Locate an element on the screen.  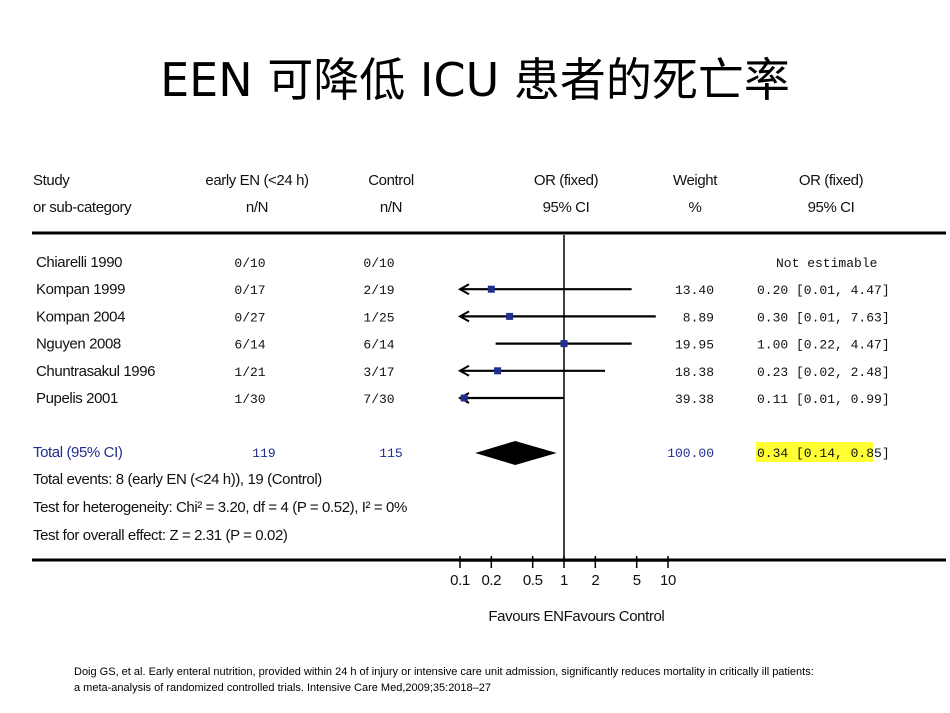
favours-en-label: Favours EN is located at coordinates (525, 616).